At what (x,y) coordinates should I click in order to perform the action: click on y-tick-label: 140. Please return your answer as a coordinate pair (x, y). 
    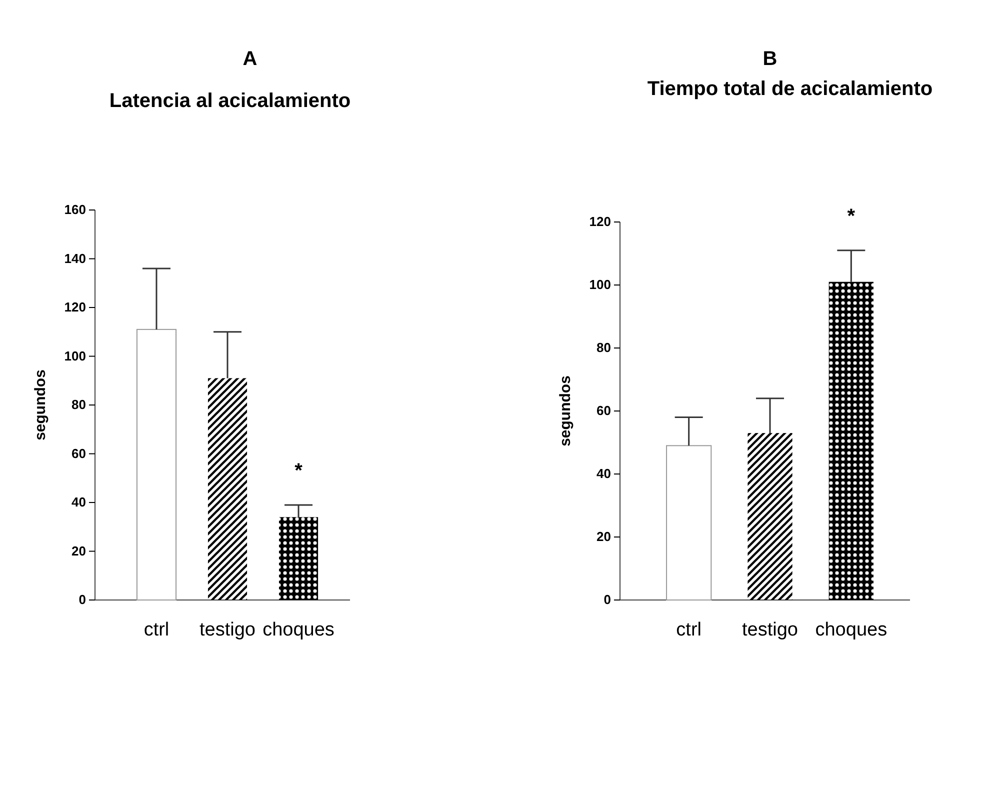
    Looking at the image, I should click on (75, 258).